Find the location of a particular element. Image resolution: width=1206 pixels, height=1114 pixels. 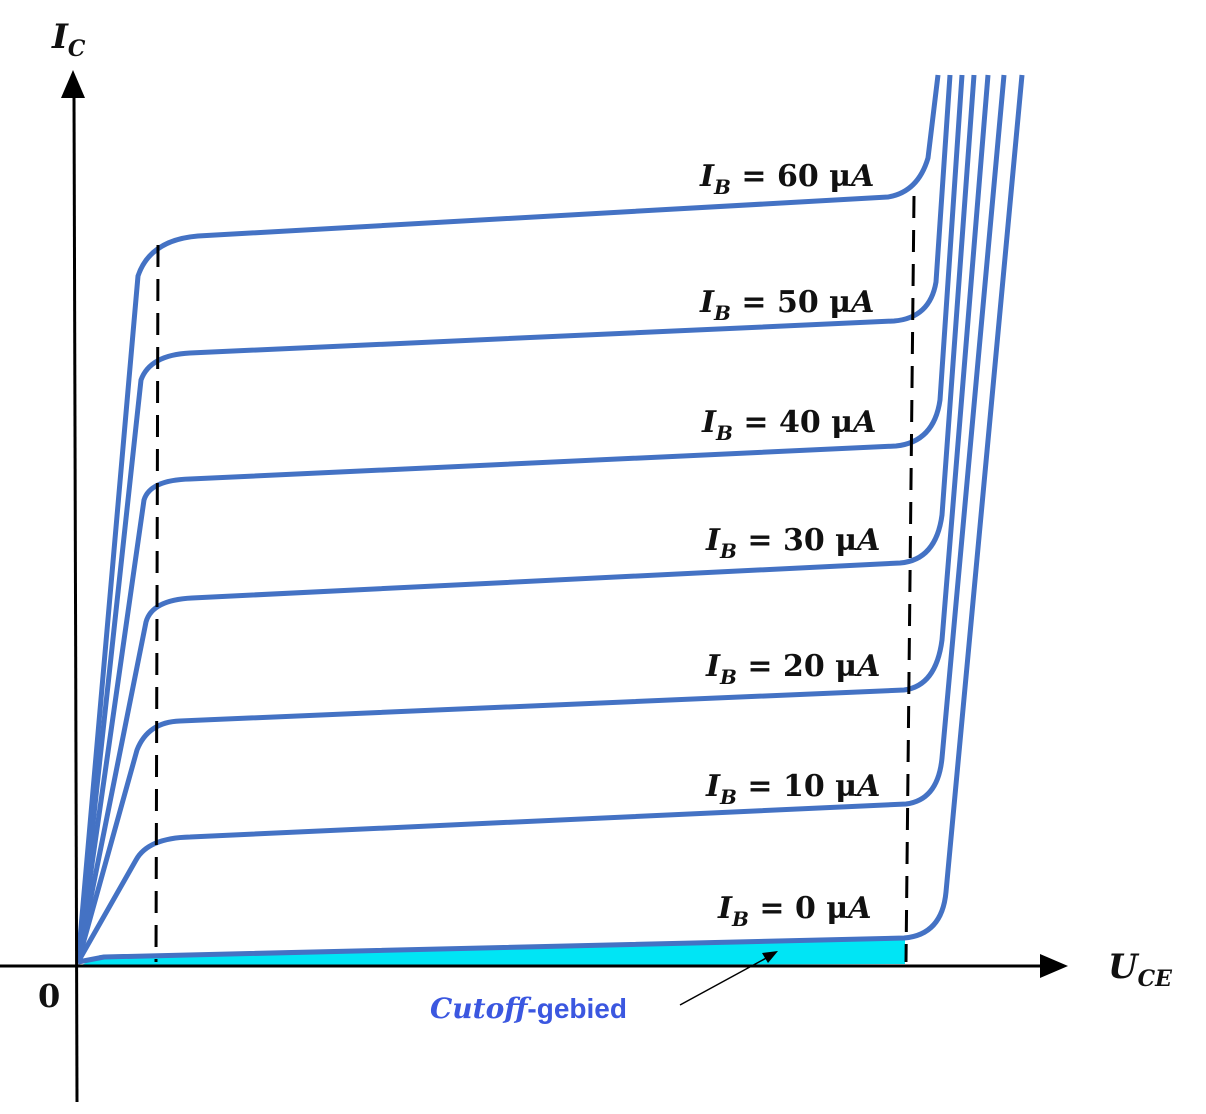

y-axis-line is located at coordinates (75, 598).